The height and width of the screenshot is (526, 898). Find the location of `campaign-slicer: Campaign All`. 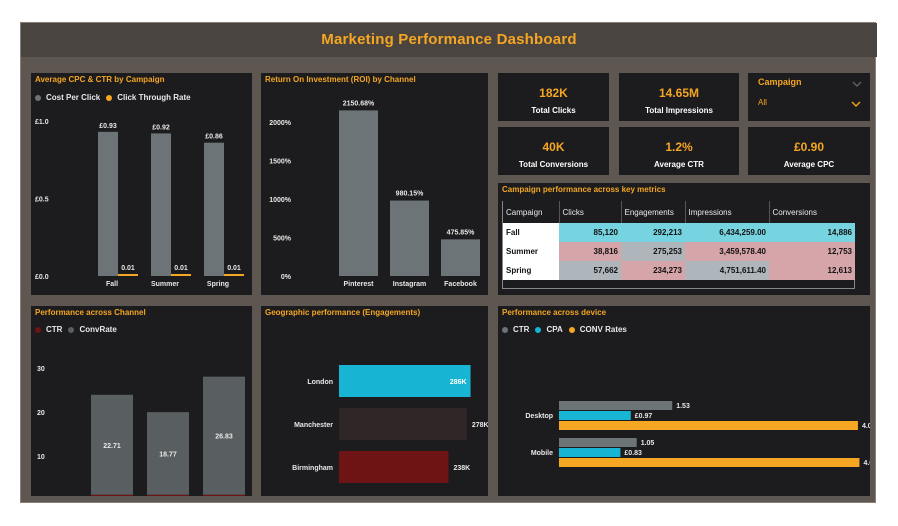

campaign-slicer: Campaign All is located at coordinates (809, 97).